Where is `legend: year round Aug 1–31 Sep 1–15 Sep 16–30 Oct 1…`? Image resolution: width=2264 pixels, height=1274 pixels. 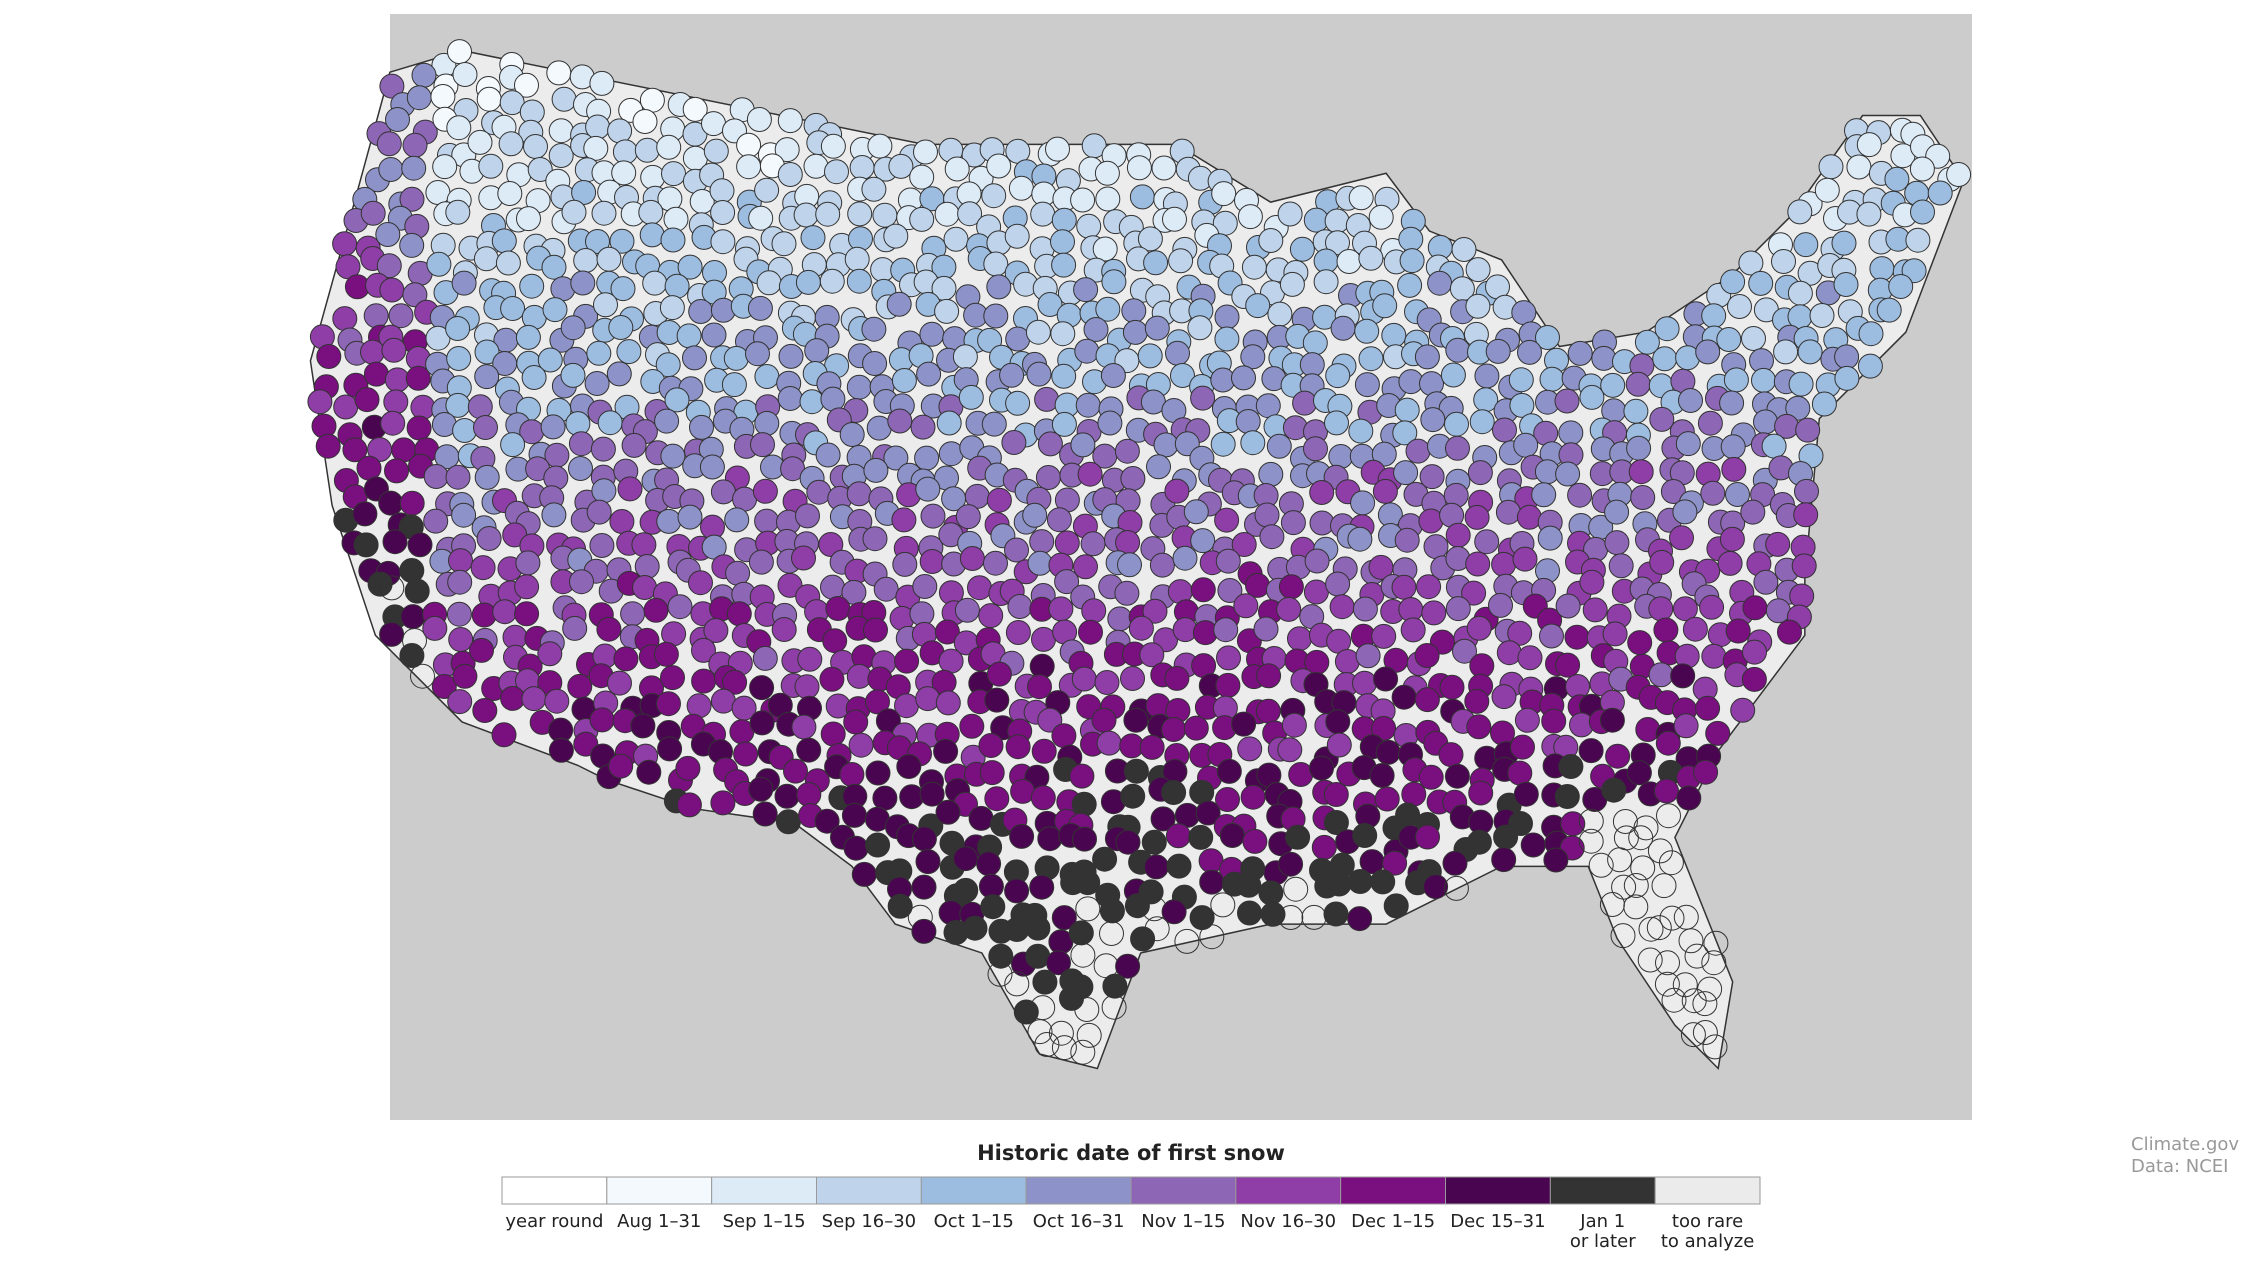 legend: year round Aug 1–31 Sep 1–15 Sep 16–30 Oct 1… is located at coordinates (1131, 1214).